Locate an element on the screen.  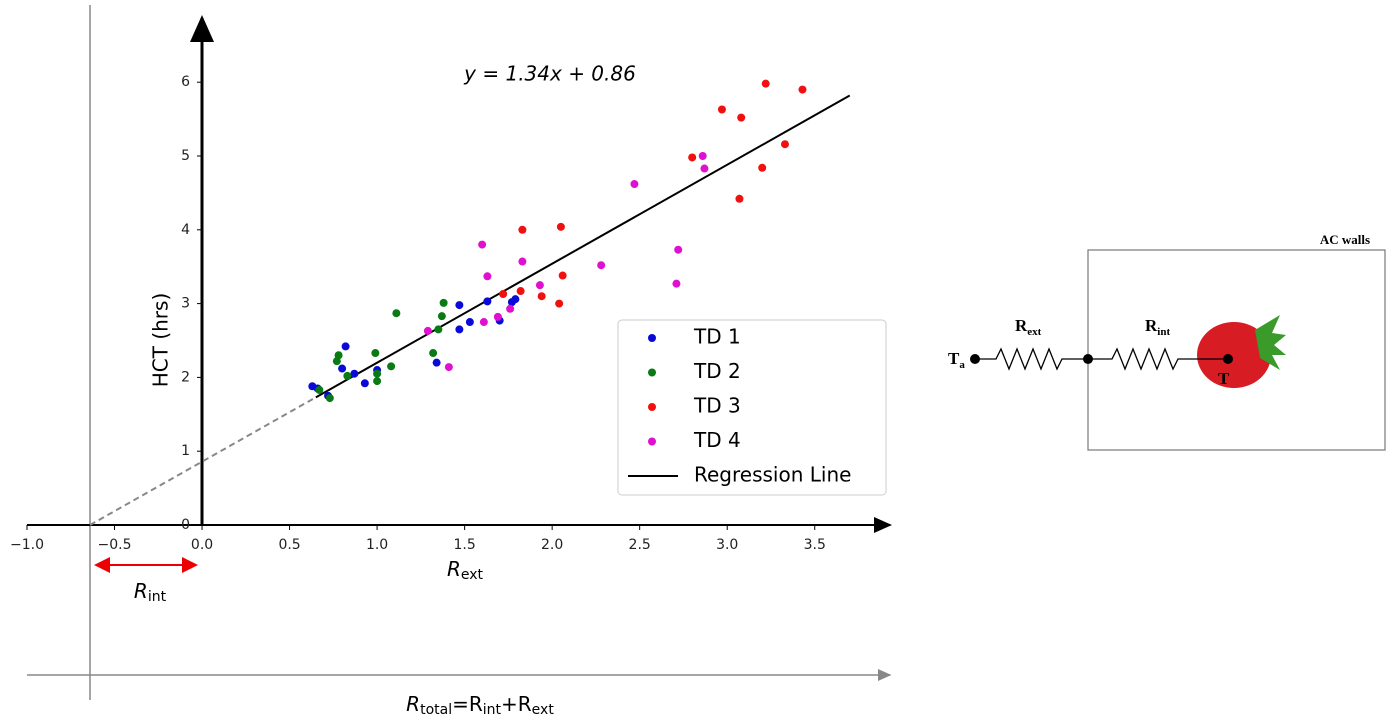
x-axis-label: Rext is located at coordinates (465, 570).